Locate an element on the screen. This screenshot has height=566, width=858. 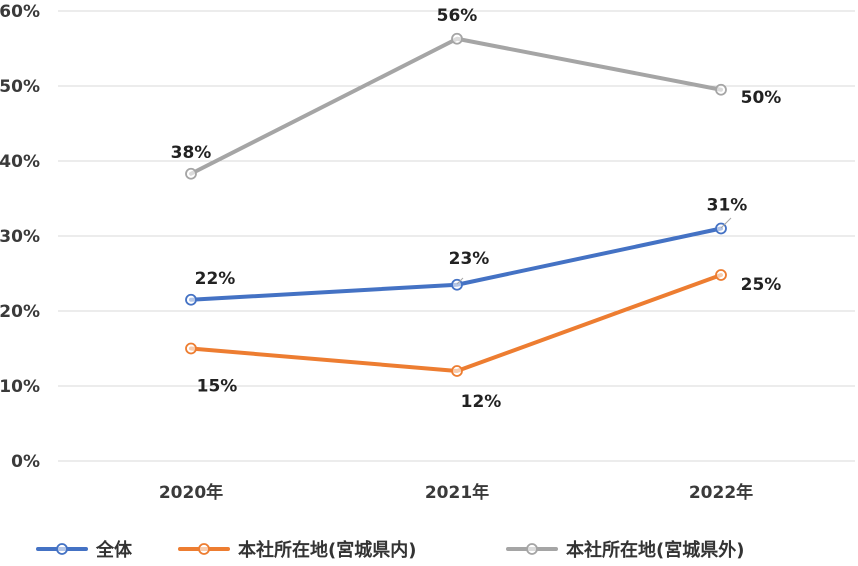
y-axis-ticks: 0% 10% 20% 30% 40% 50% 60% is located at coordinates (20, 237).